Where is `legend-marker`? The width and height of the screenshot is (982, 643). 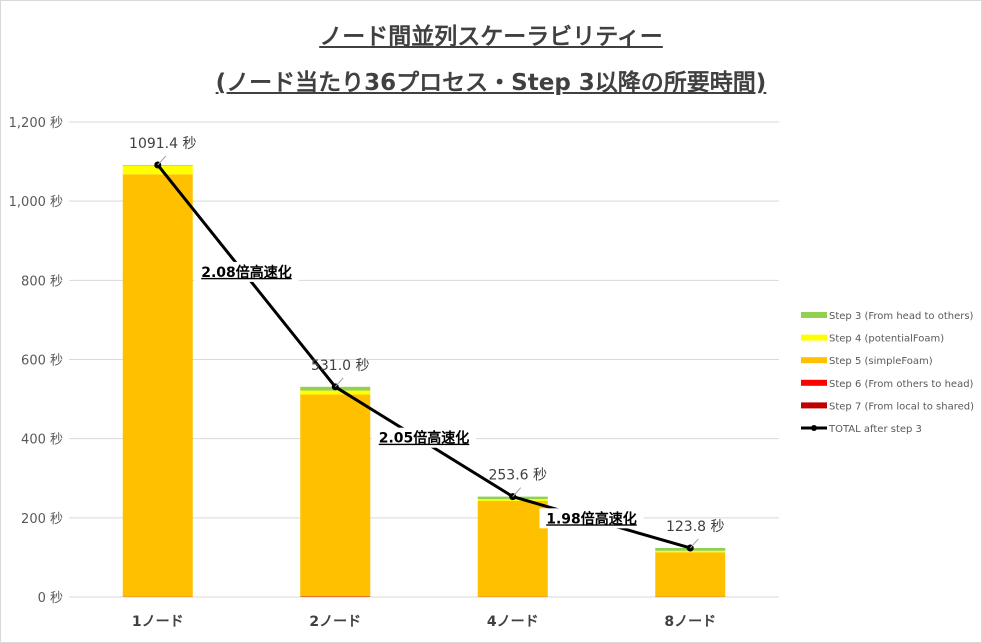
legend-marker is located at coordinates (814, 428).